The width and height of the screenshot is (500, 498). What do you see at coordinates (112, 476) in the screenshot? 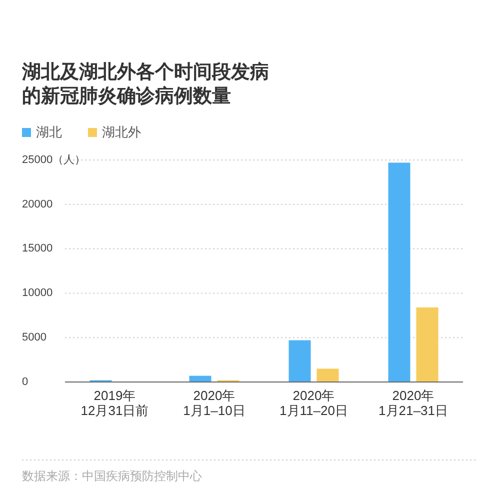
I see `source-note: 数据来源：中国疾病预防控制中心` at bounding box center [112, 476].